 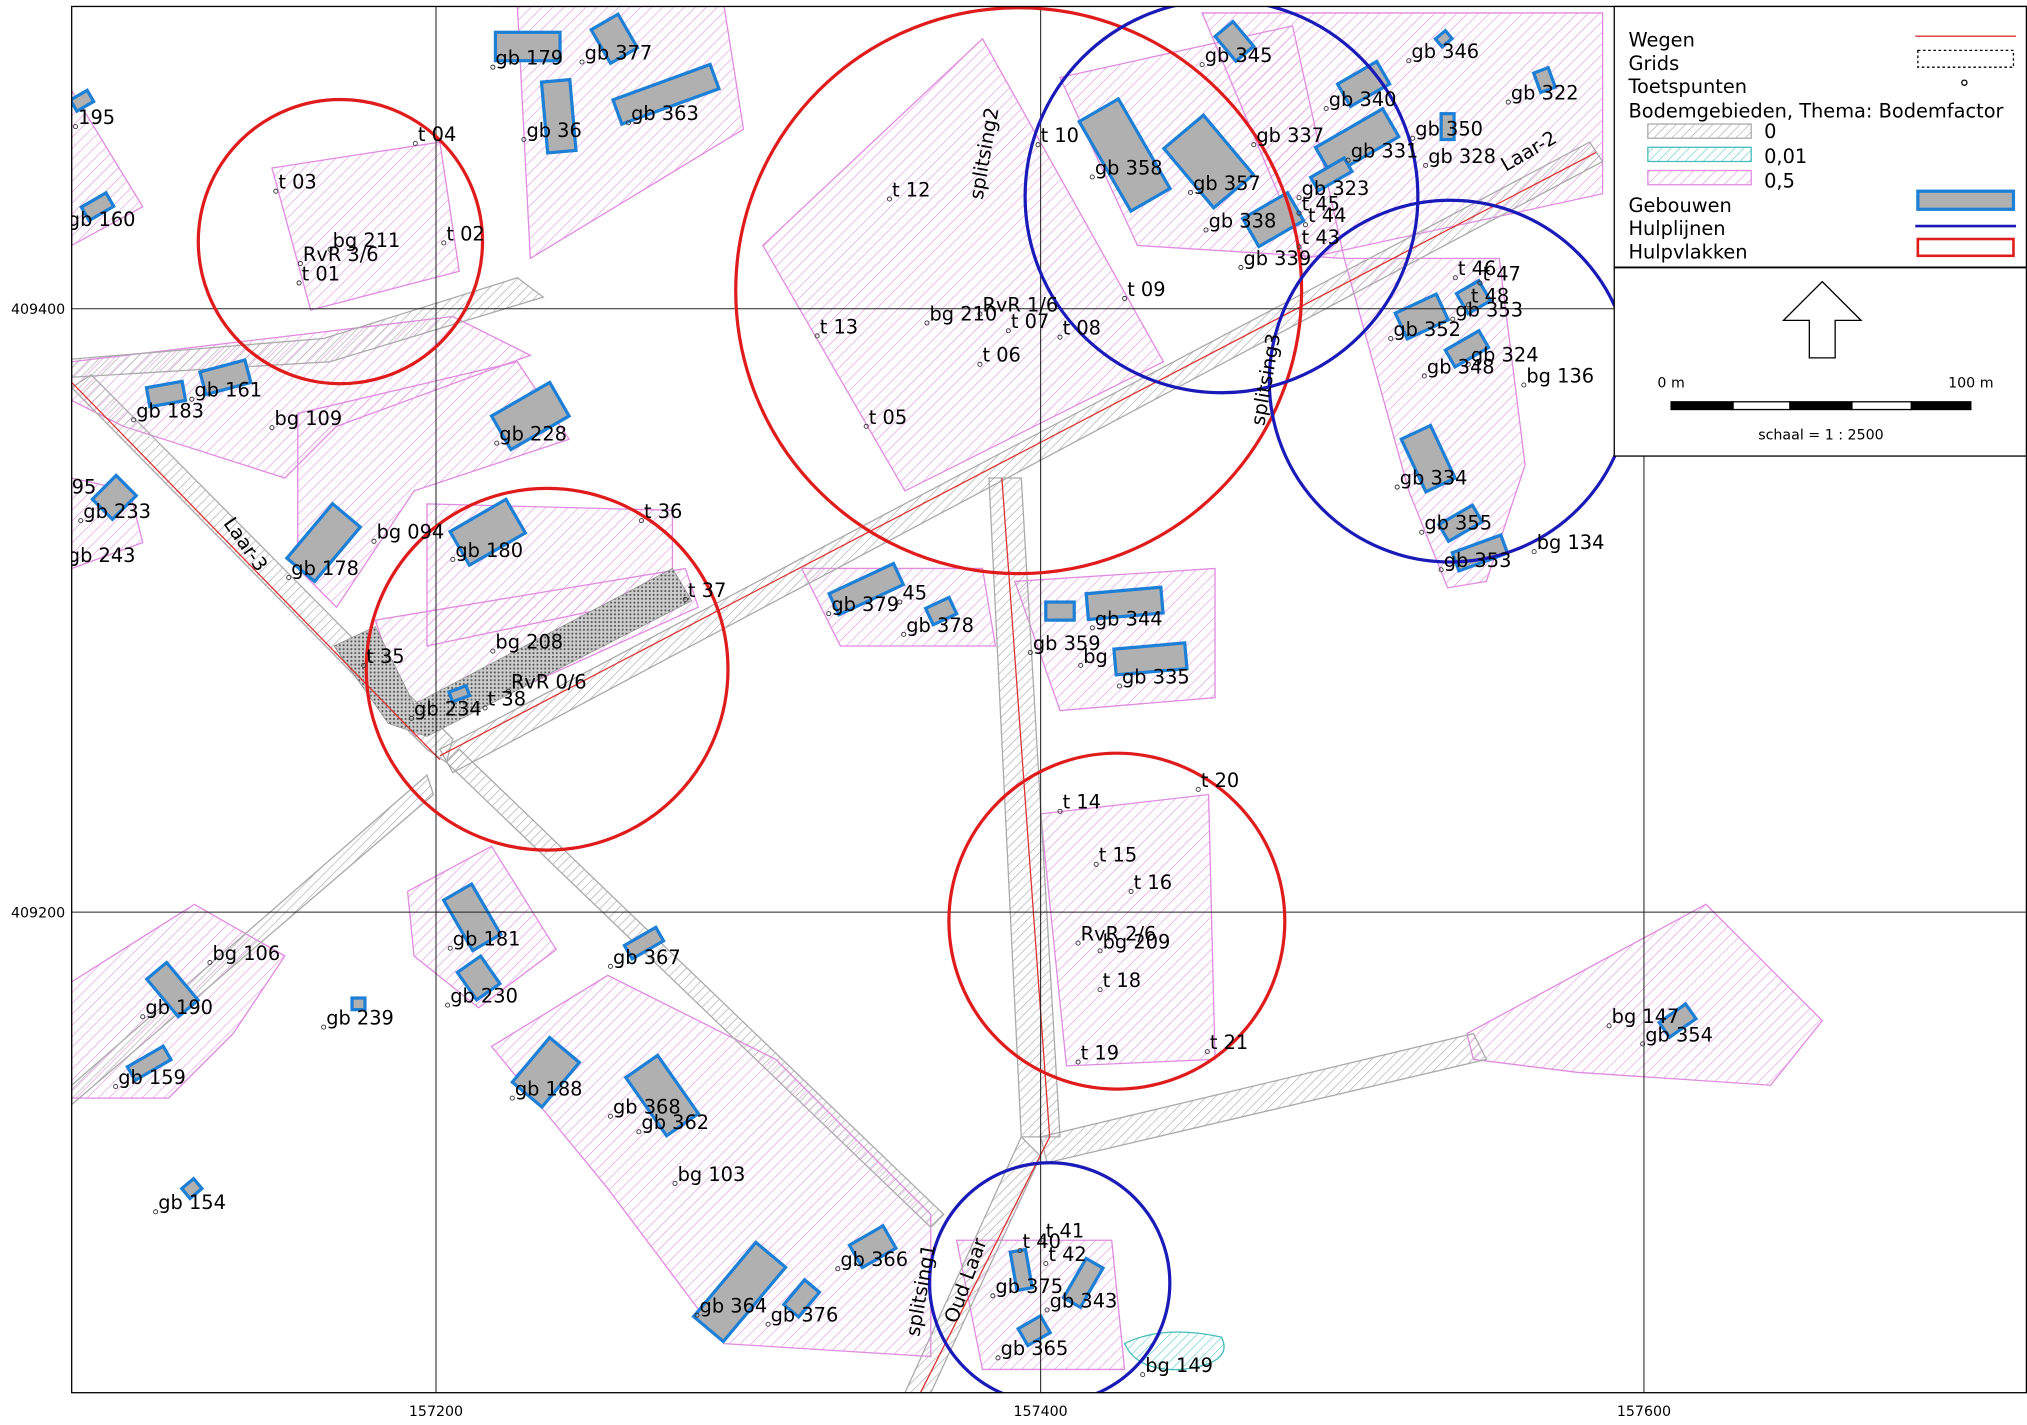 I want to click on map-label: gb 243, so click(x=102, y=555).